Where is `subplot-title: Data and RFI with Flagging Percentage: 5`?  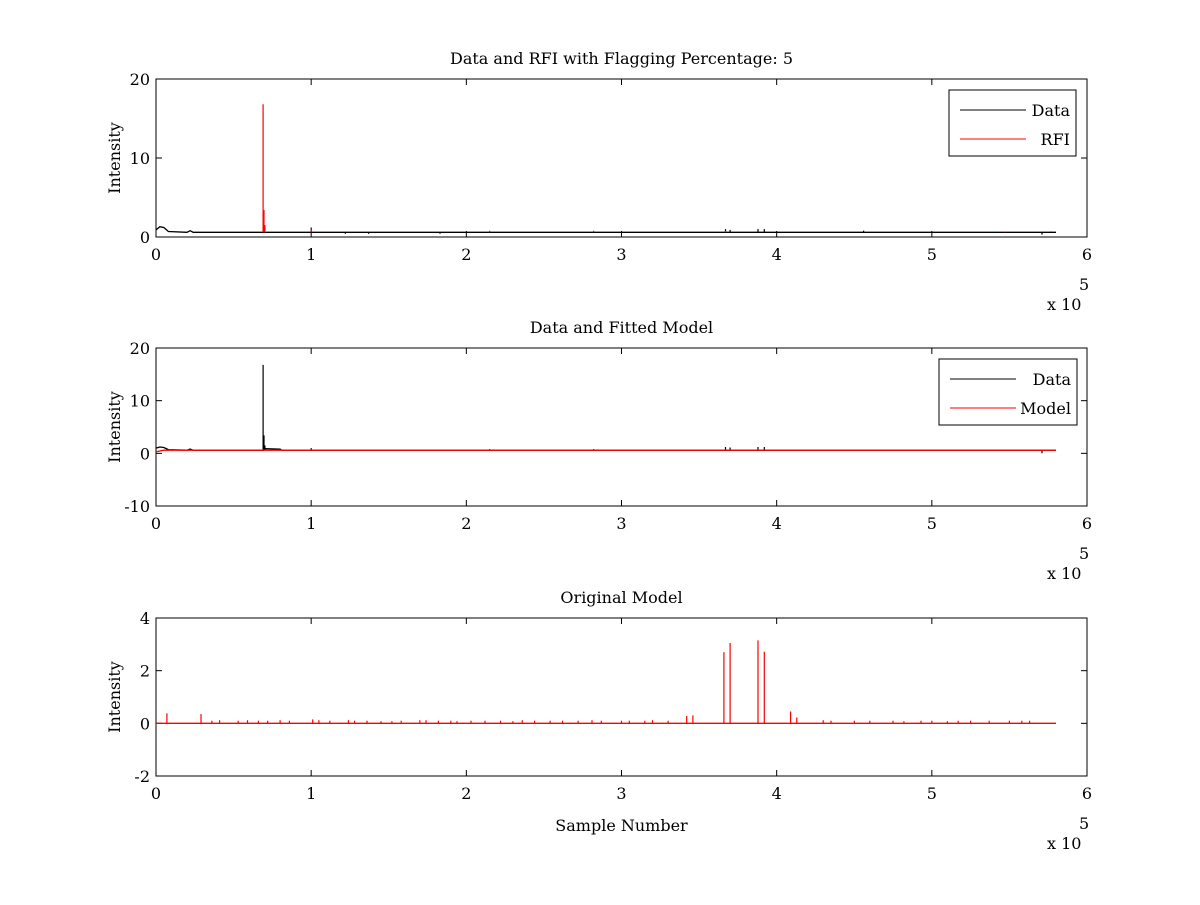 subplot-title: Data and RFI with Flagging Percentage: 5 is located at coordinates (621, 58).